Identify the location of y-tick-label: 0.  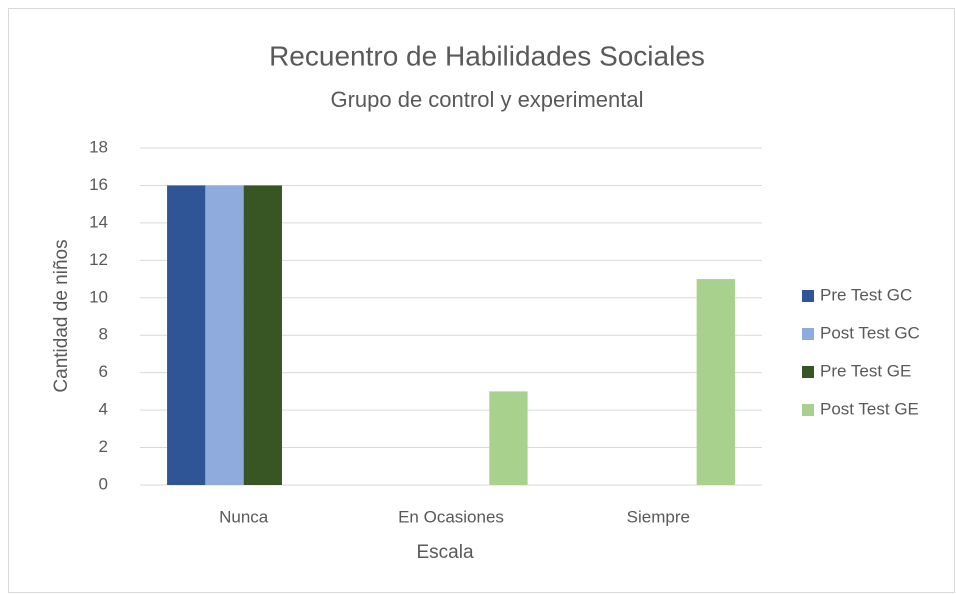
(103, 483).